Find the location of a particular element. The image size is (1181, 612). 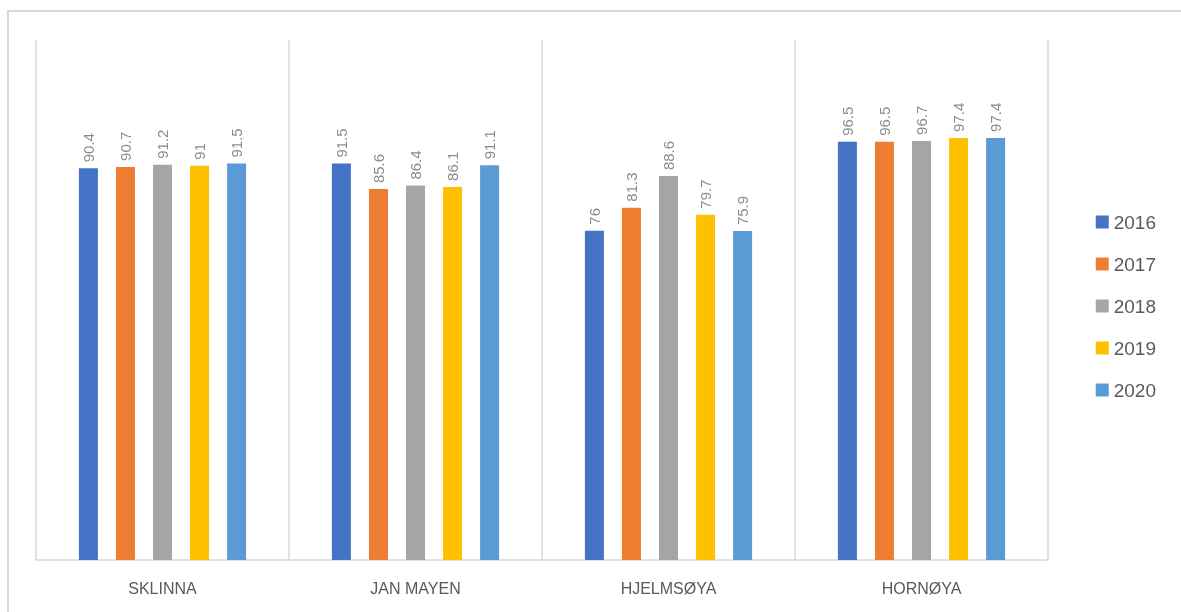

data-label: 85.6 is located at coordinates (378, 168).